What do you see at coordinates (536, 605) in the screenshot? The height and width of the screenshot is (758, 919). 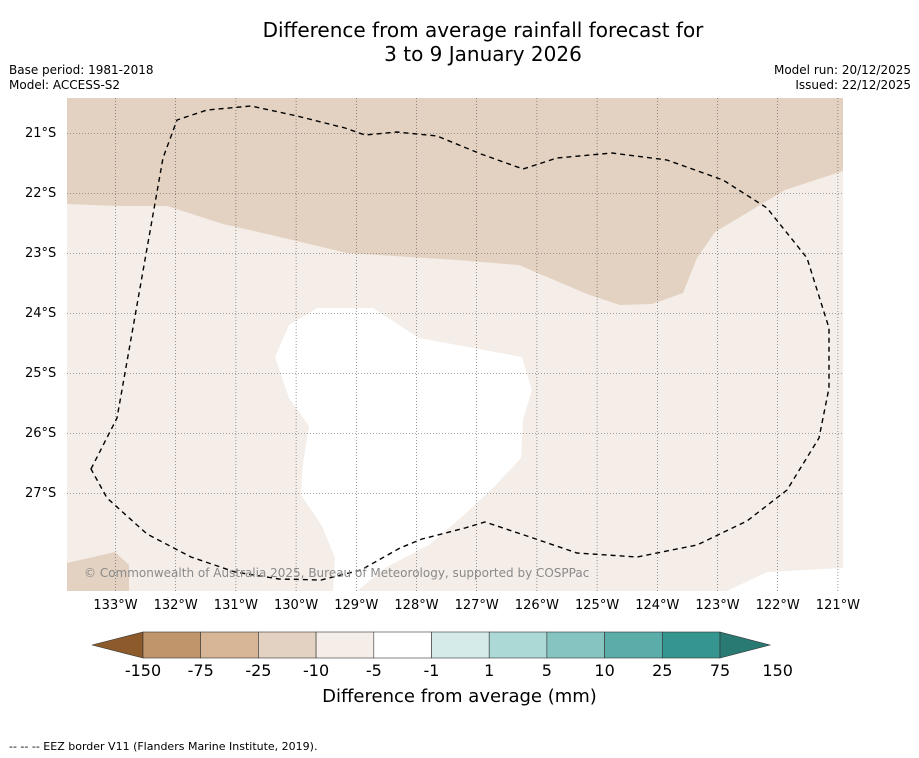 I see `longitude-label: 126°W` at bounding box center [536, 605].